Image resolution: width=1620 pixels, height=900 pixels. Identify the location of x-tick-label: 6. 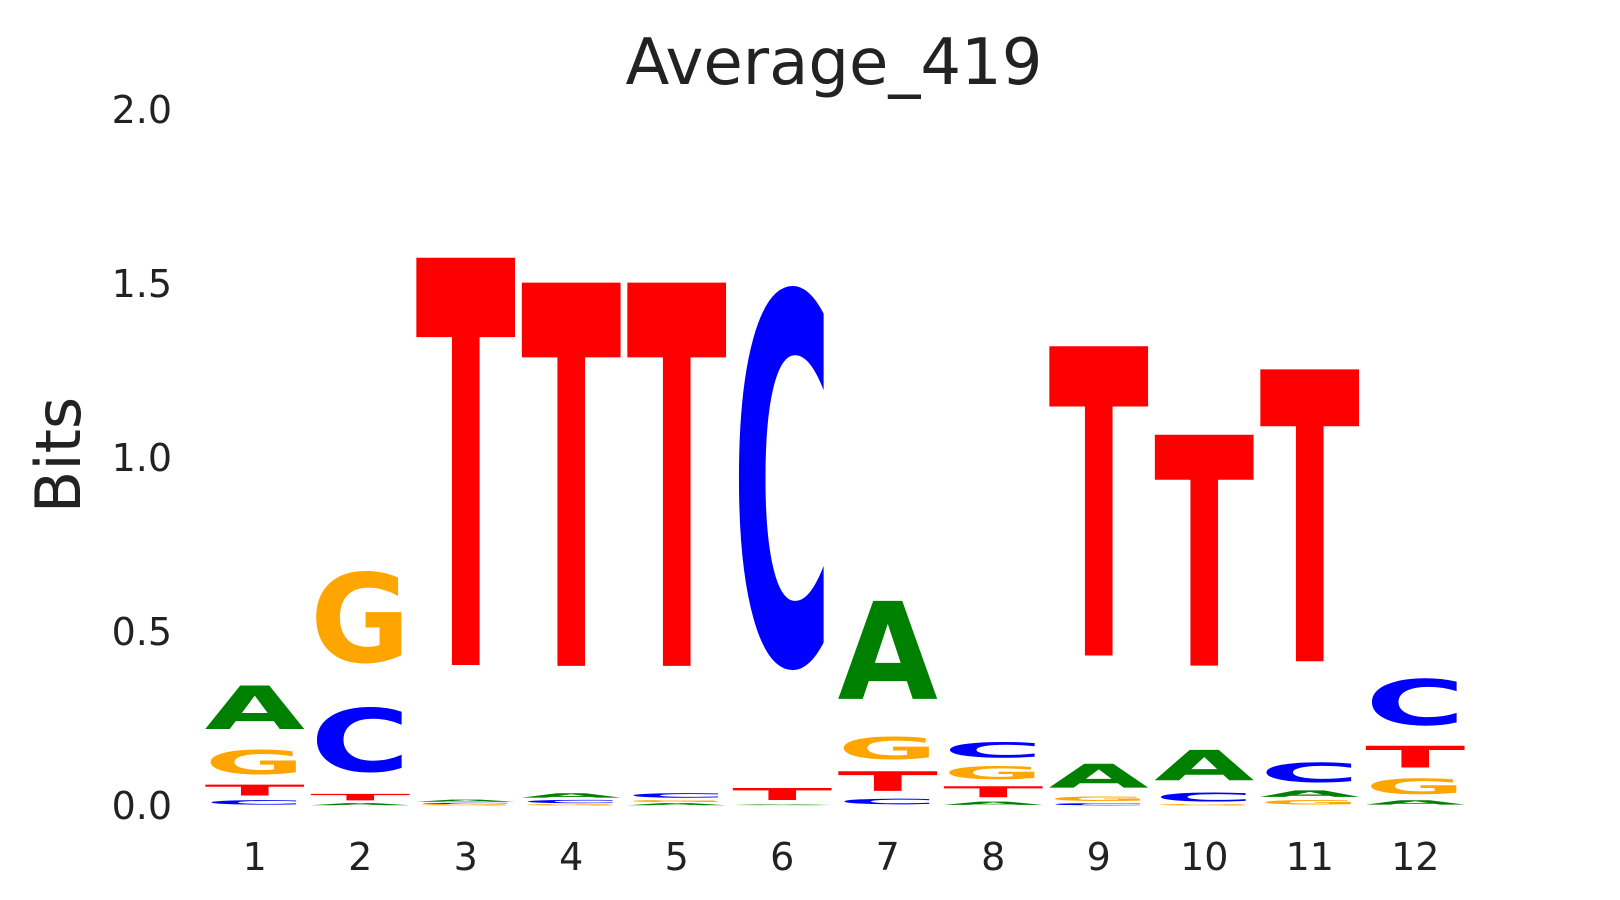
(782, 857).